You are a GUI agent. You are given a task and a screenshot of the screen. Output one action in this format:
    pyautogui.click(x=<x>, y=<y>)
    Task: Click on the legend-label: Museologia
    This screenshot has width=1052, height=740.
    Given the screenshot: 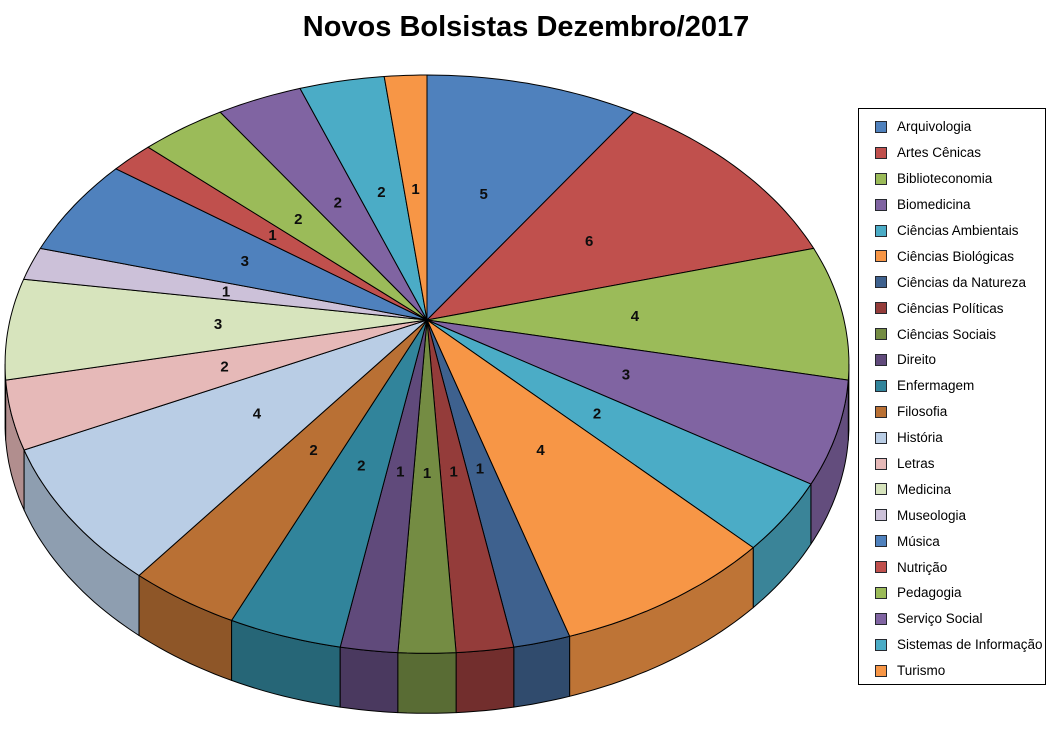 What is the action you would take?
    pyautogui.click(x=932, y=515)
    